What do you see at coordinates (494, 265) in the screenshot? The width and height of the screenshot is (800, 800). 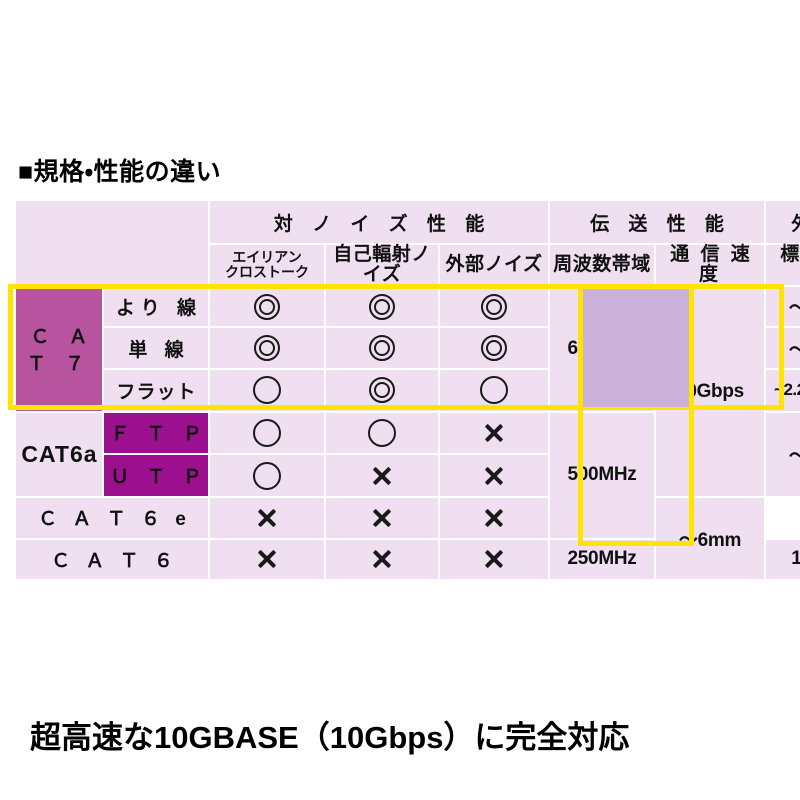 I see `sub-header-external-noise: 外部ノイズ` at bounding box center [494, 265].